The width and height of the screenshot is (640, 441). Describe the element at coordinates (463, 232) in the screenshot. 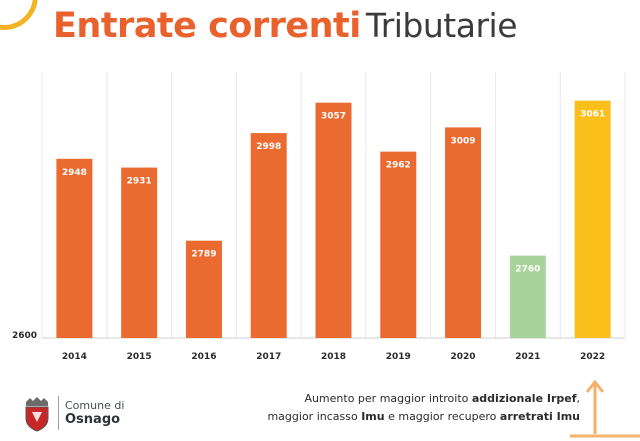

I see `bar-2020` at that location.